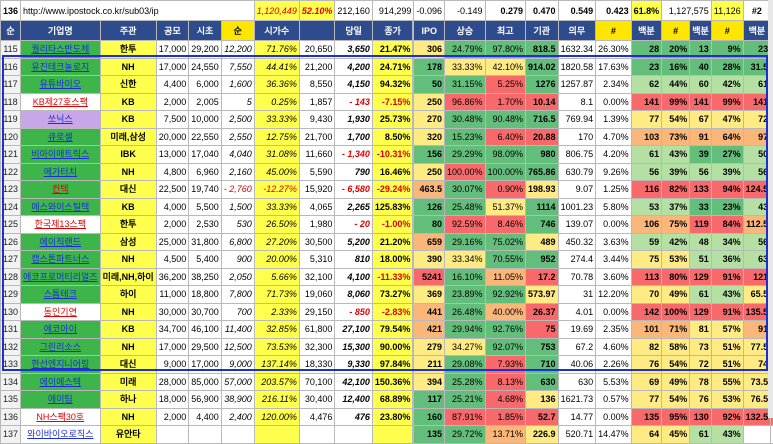 The width and height of the screenshot is (773, 444). Describe the element at coordinates (464, 312) in the screenshot. I see `data-cell: 26.48%` at that location.